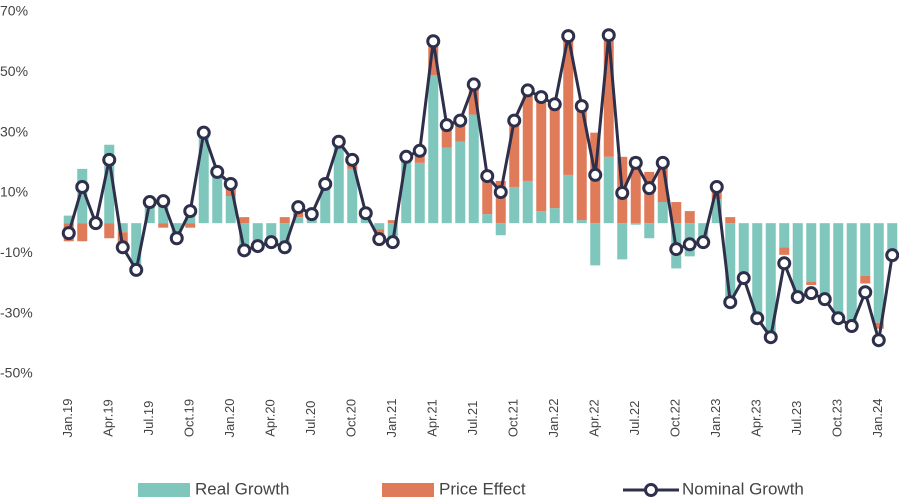 This screenshot has height=502, width=899. What do you see at coordinates (108, 418) in the screenshot?
I see `x-tick-label: Apr.19` at bounding box center [108, 418].